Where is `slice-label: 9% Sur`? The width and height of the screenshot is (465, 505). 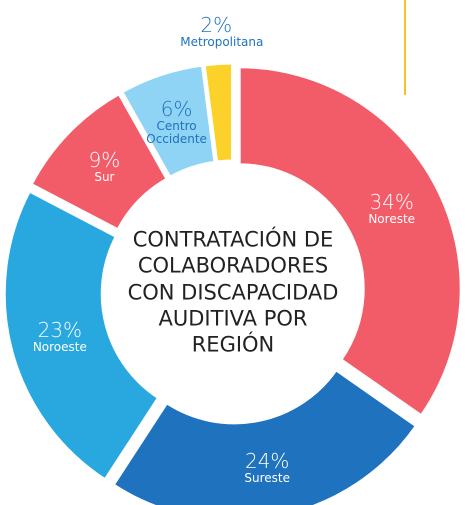
slice-label: 9% Sur is located at coordinates (104, 166).